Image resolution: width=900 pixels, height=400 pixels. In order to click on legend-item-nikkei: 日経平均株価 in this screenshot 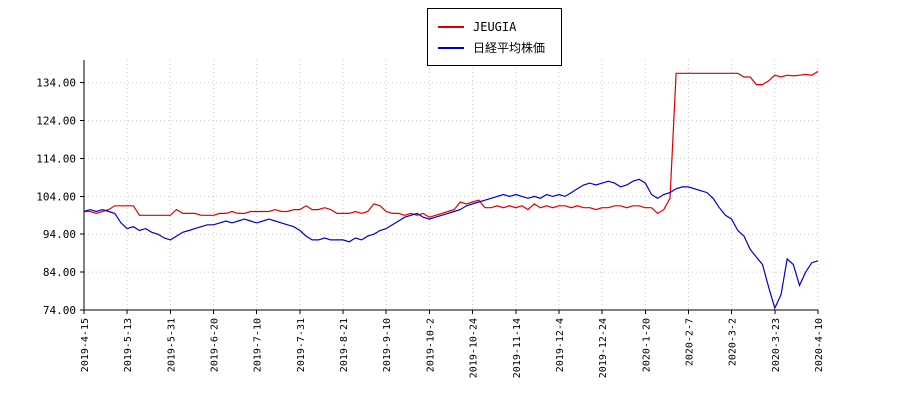, I will do `click(491, 47)`.